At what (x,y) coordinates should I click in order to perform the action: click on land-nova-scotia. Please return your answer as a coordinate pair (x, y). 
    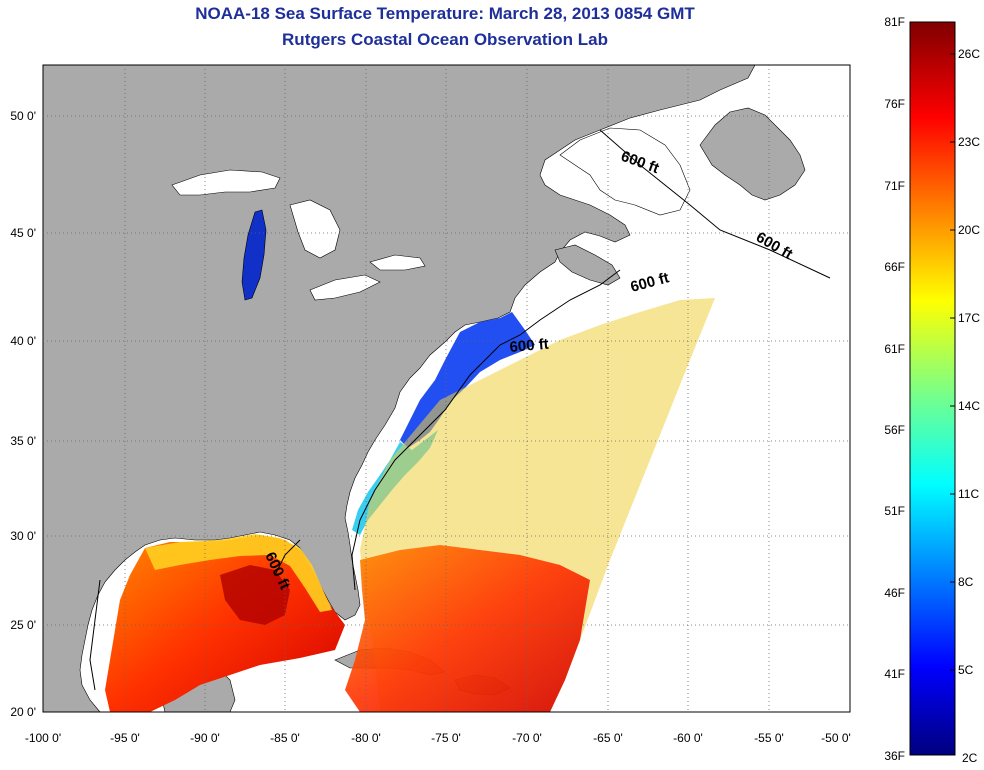
    Looking at the image, I should click on (587, 265).